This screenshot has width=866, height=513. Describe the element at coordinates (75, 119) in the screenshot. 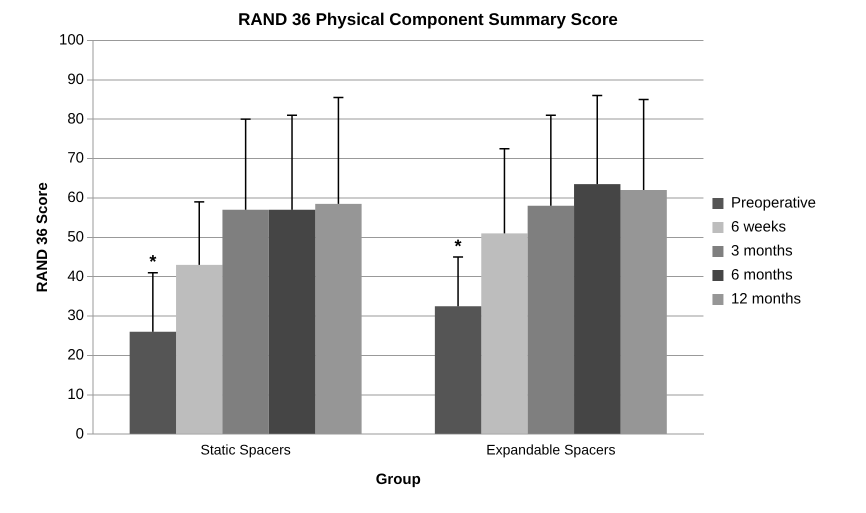

I see `y-tick-label: 80` at that location.